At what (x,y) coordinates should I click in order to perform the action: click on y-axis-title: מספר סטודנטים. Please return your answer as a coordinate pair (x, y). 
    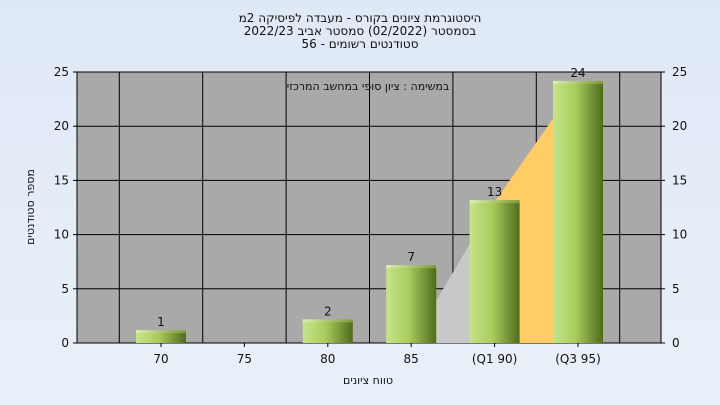
    Looking at the image, I should click on (30, 207).